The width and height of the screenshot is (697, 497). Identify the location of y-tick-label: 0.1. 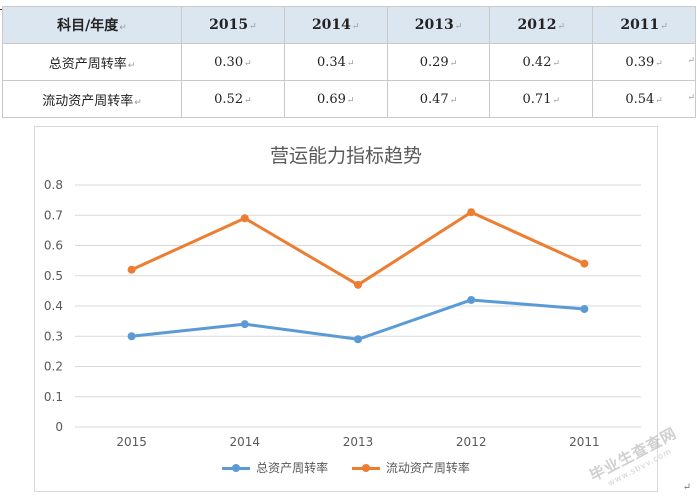
(53, 397).